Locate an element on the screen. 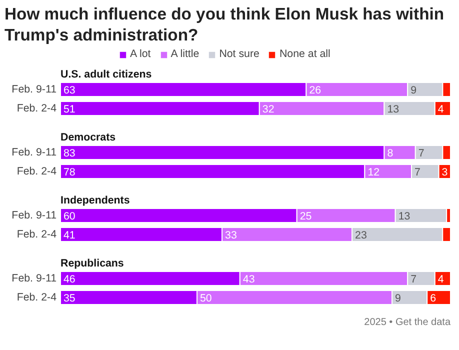 The height and width of the screenshot is (350, 459). data-label: 78 is located at coordinates (70, 172).